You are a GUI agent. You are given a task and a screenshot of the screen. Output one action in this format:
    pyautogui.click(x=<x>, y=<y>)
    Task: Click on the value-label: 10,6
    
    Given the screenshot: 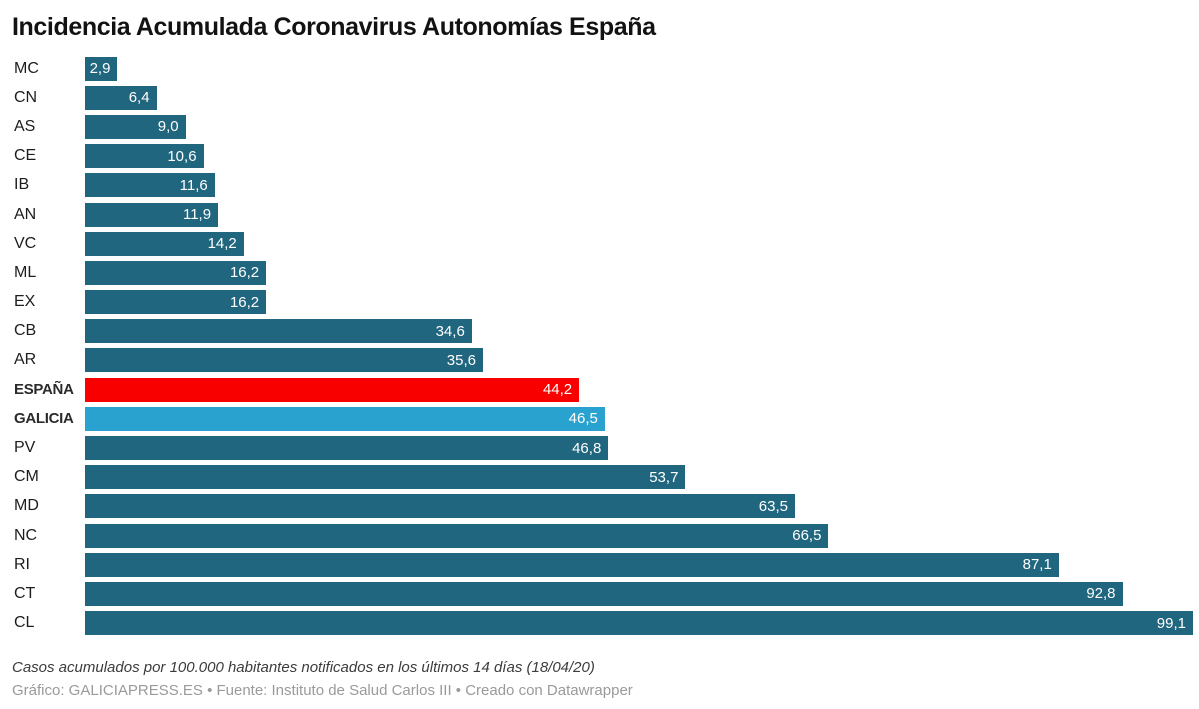 What is the action you would take?
    pyautogui.click(x=182, y=156)
    